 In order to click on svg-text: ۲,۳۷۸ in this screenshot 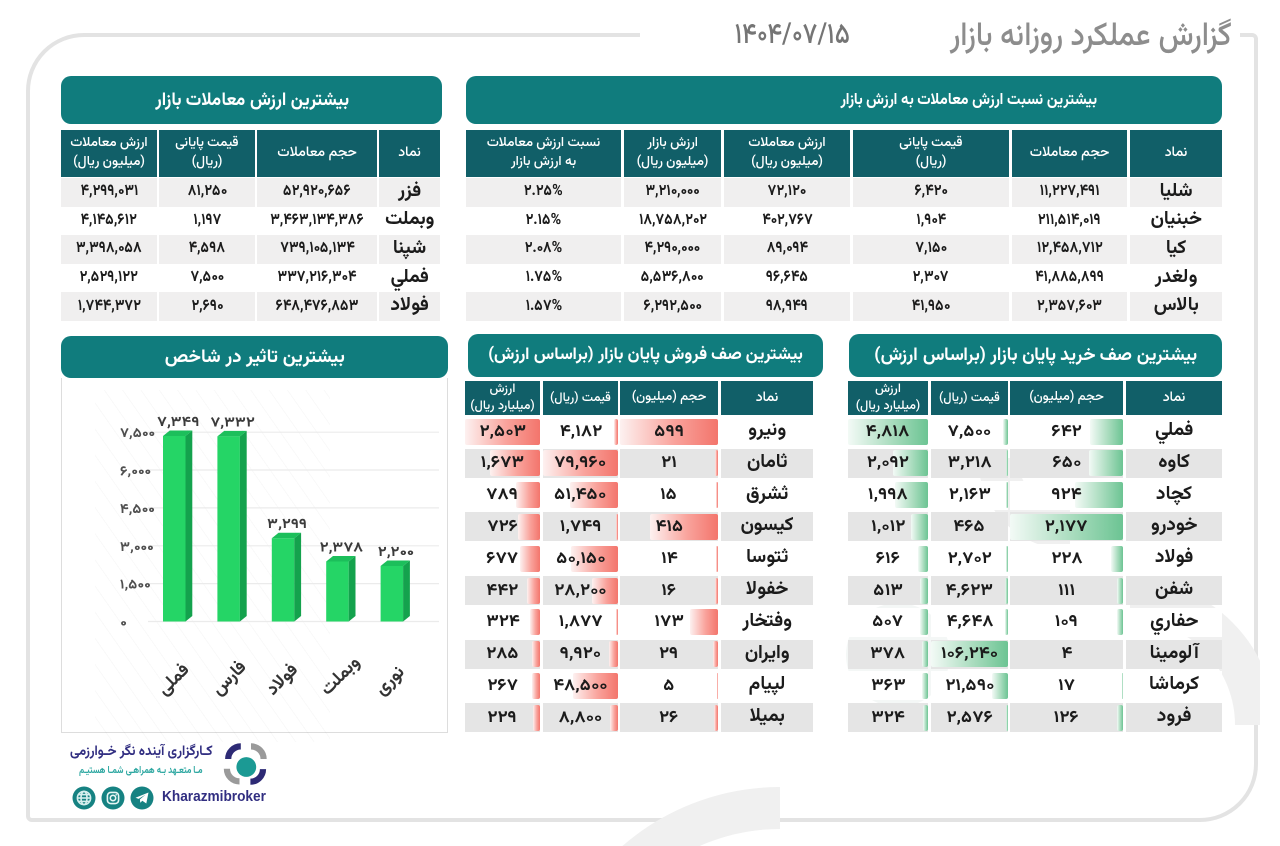, I will do `click(341, 549)`.